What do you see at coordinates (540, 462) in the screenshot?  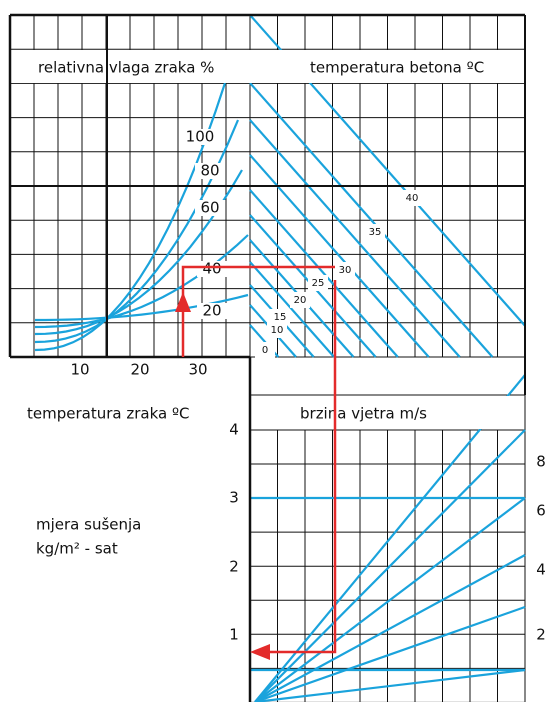 I see `label: 8` at bounding box center [540, 462].